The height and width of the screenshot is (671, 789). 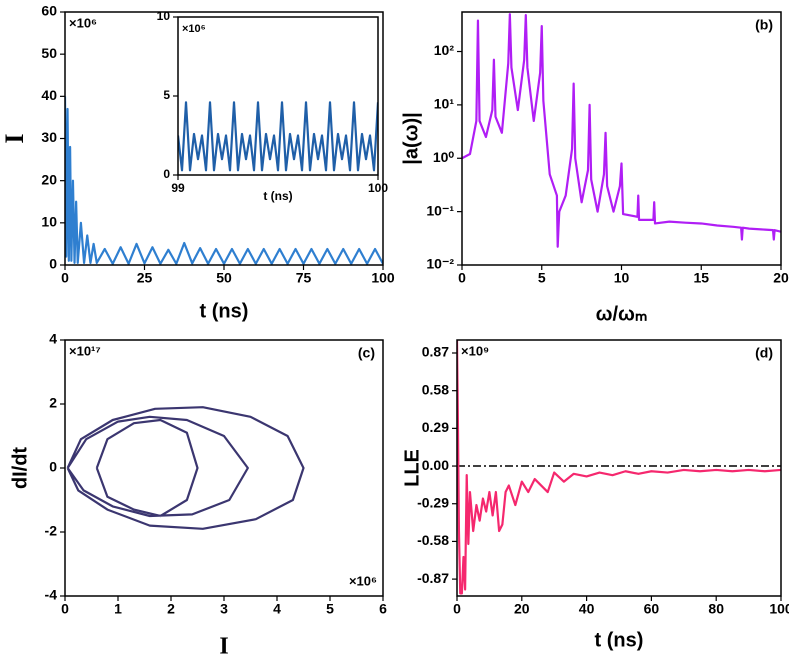 What do you see at coordinates (366, 353) in the screenshot?
I see `panel-label: (c)` at bounding box center [366, 353].